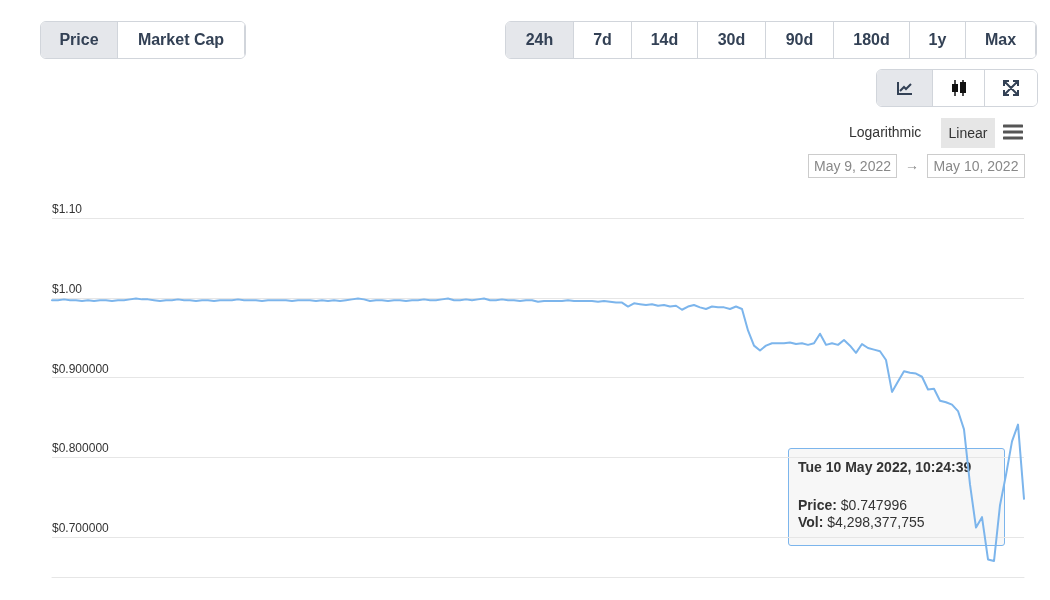  I want to click on text: 14d, so click(665, 40).